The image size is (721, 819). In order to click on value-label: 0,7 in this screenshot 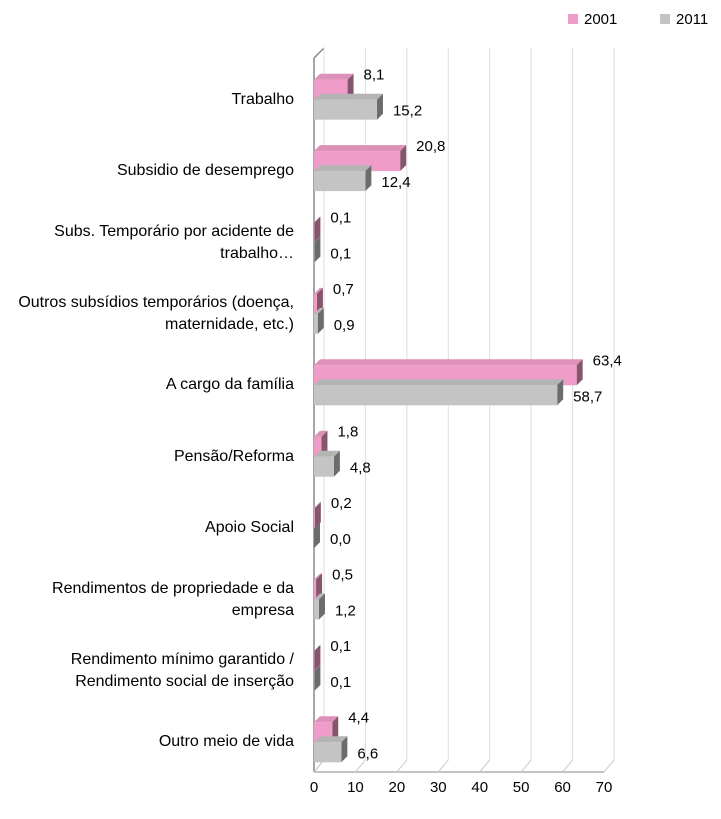, I will do `click(343, 289)`.